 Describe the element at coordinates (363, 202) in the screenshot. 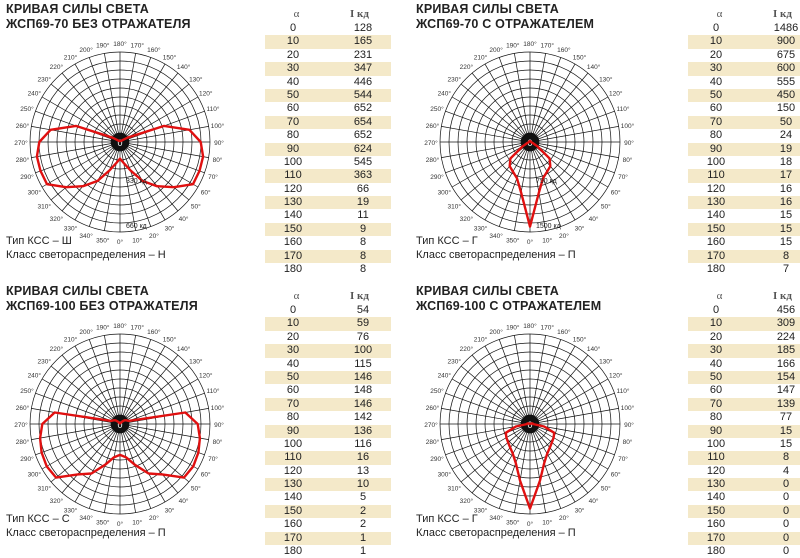

I see `intensity-cell: 19` at that location.